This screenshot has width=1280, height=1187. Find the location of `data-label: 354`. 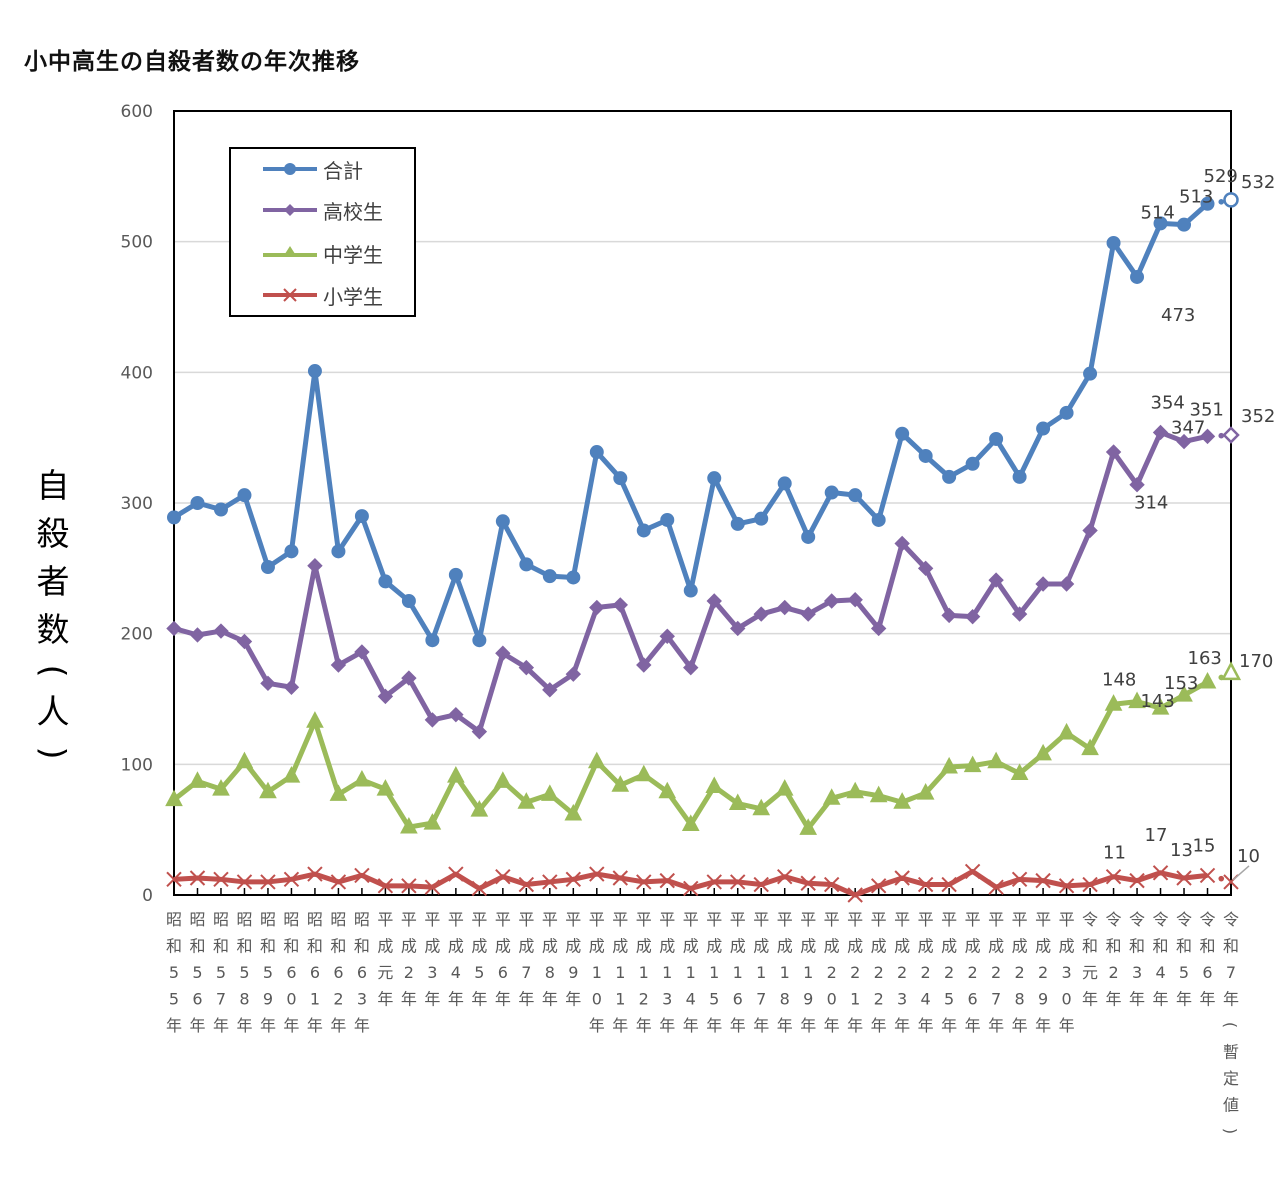

data-label: 354 is located at coordinates (1168, 402).